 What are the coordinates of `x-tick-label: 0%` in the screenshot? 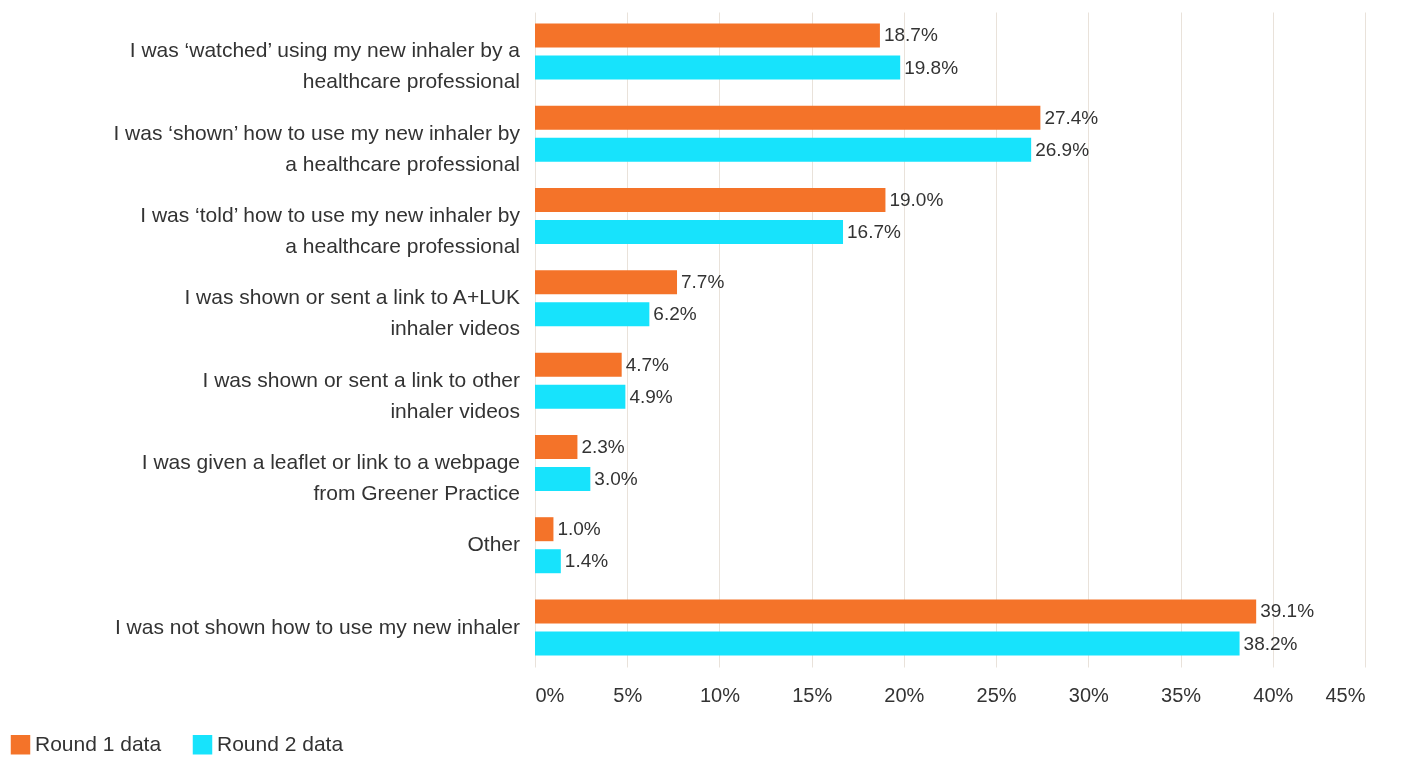 It's located at (550, 694).